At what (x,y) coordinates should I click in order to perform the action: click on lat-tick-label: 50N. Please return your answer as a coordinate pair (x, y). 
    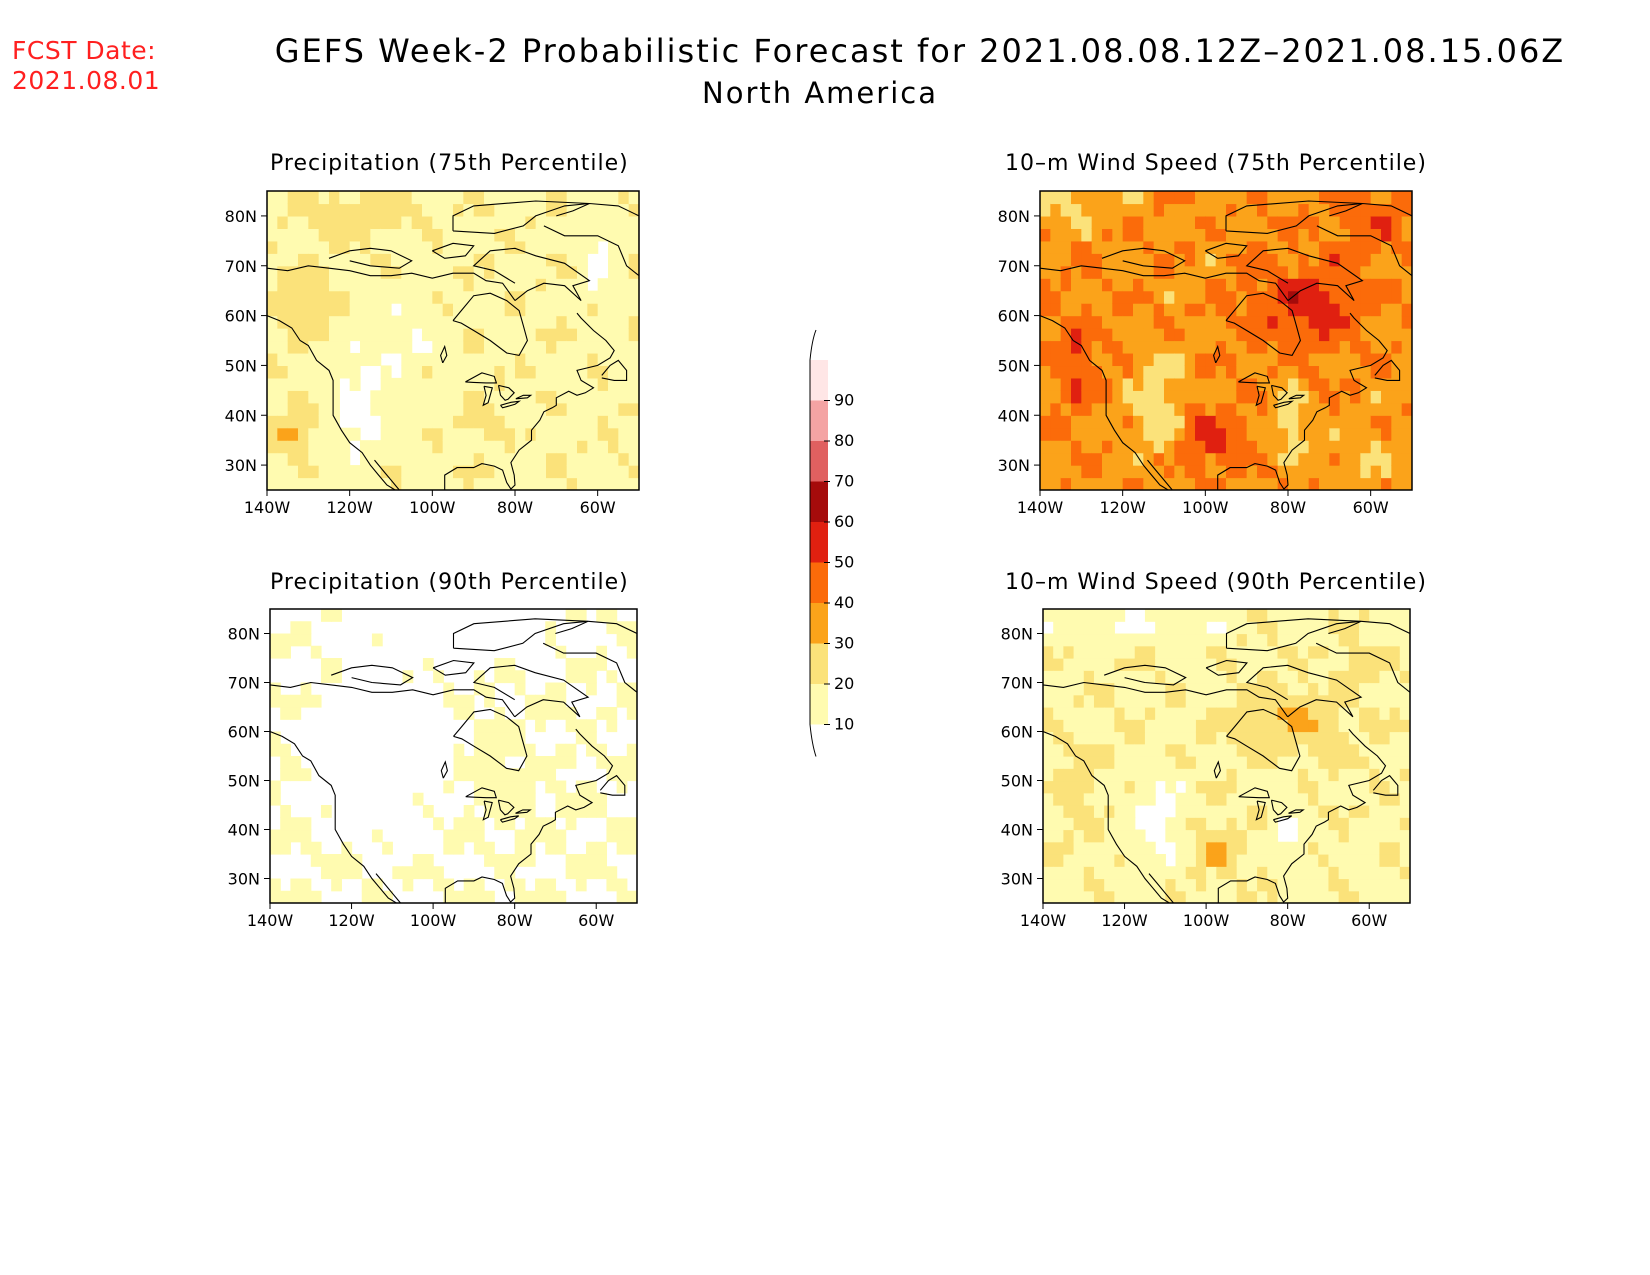
    Looking at the image, I should click on (1017, 781).